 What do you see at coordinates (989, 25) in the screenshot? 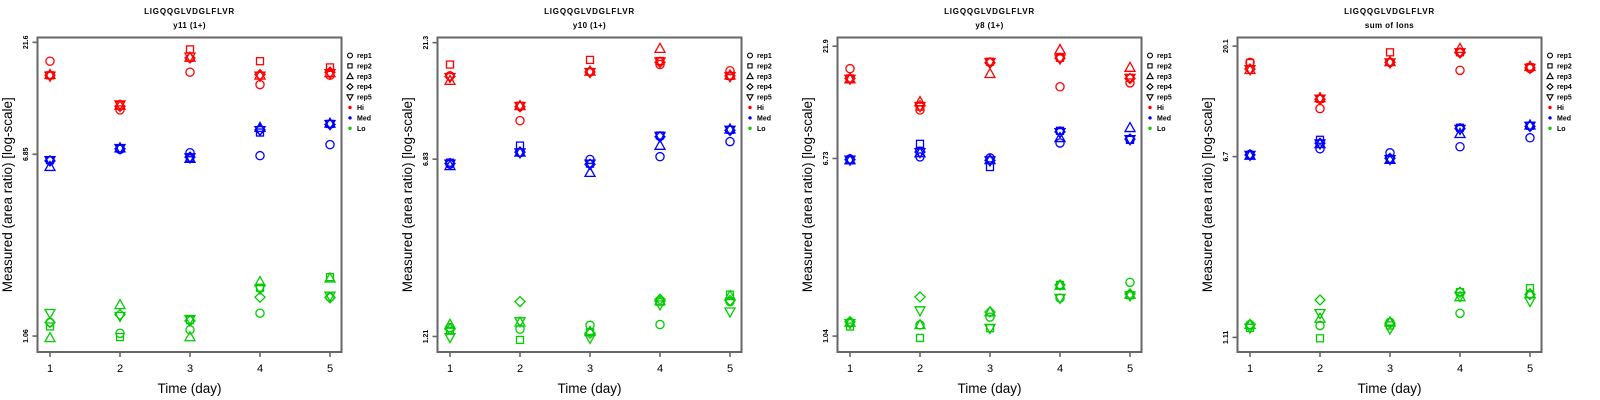
I see `chart-subtitle: y8 (1+)` at bounding box center [989, 25].